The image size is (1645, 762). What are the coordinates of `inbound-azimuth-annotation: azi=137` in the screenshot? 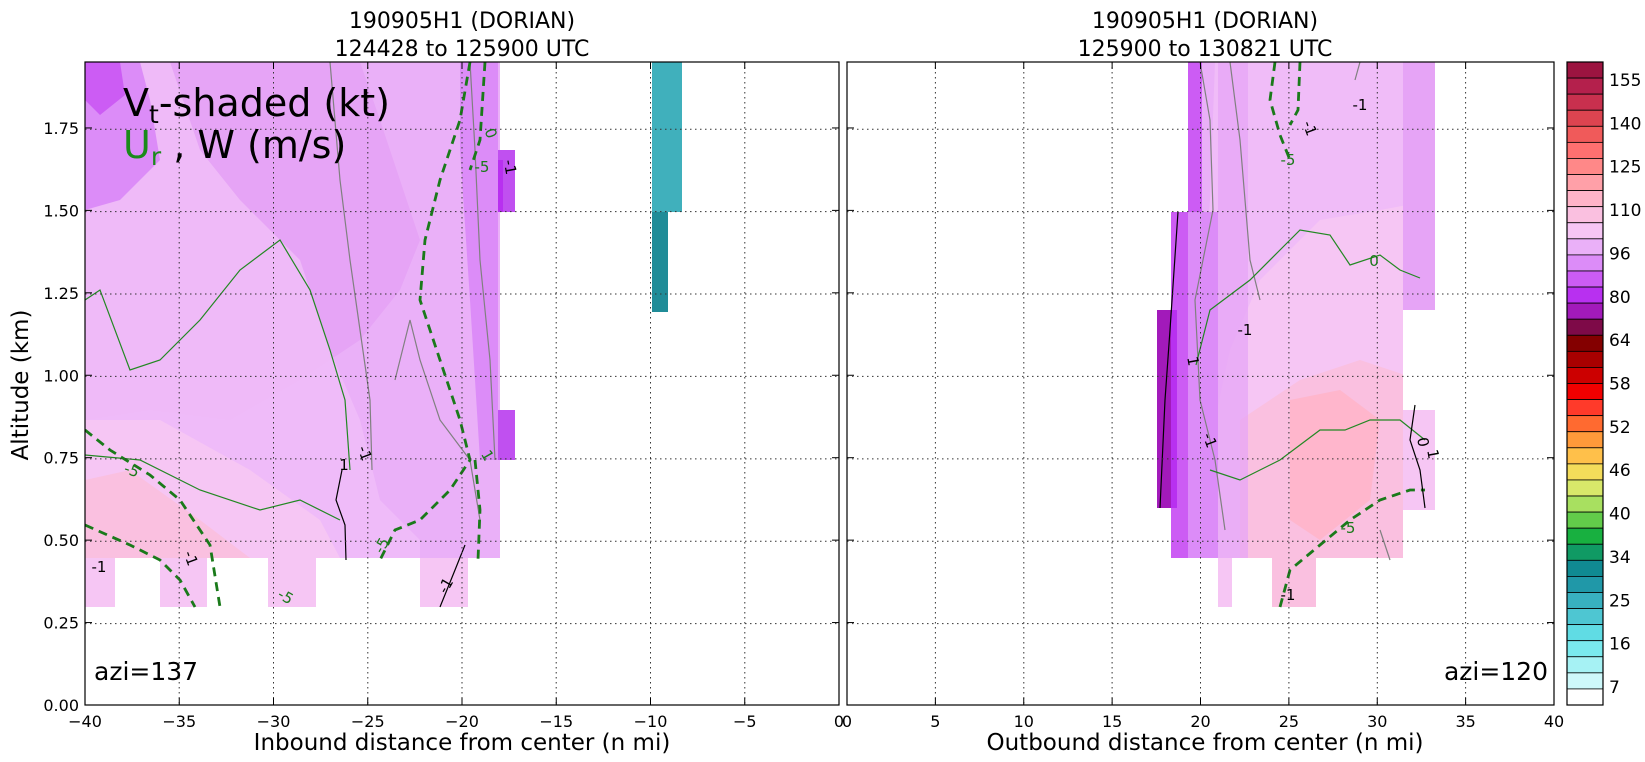 It's located at (146, 671).